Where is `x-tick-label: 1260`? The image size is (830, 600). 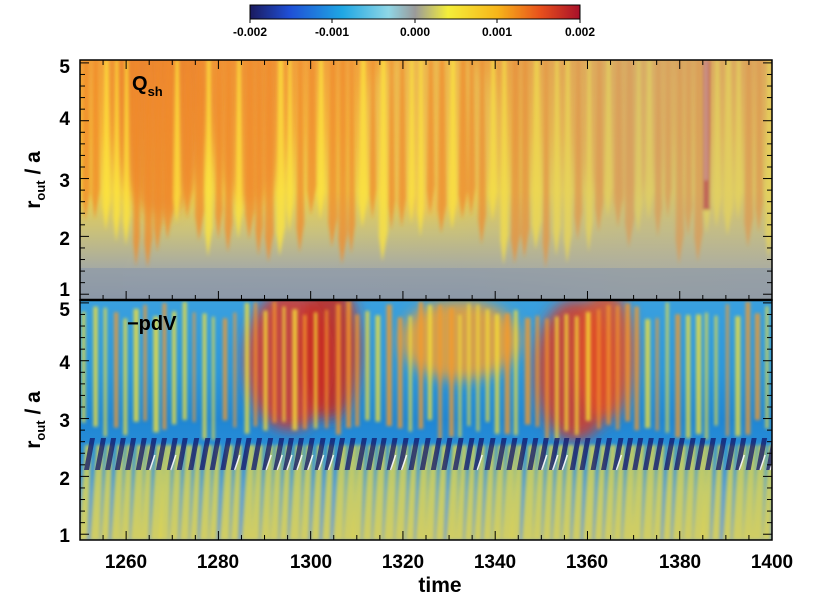 x-tick-label: 1260 is located at coordinates (126, 562).